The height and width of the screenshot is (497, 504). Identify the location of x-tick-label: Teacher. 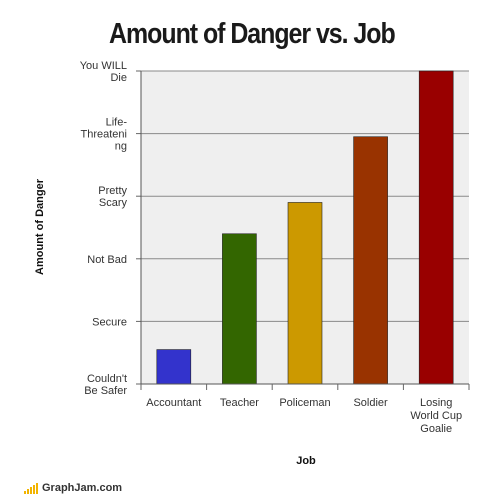
(239, 403).